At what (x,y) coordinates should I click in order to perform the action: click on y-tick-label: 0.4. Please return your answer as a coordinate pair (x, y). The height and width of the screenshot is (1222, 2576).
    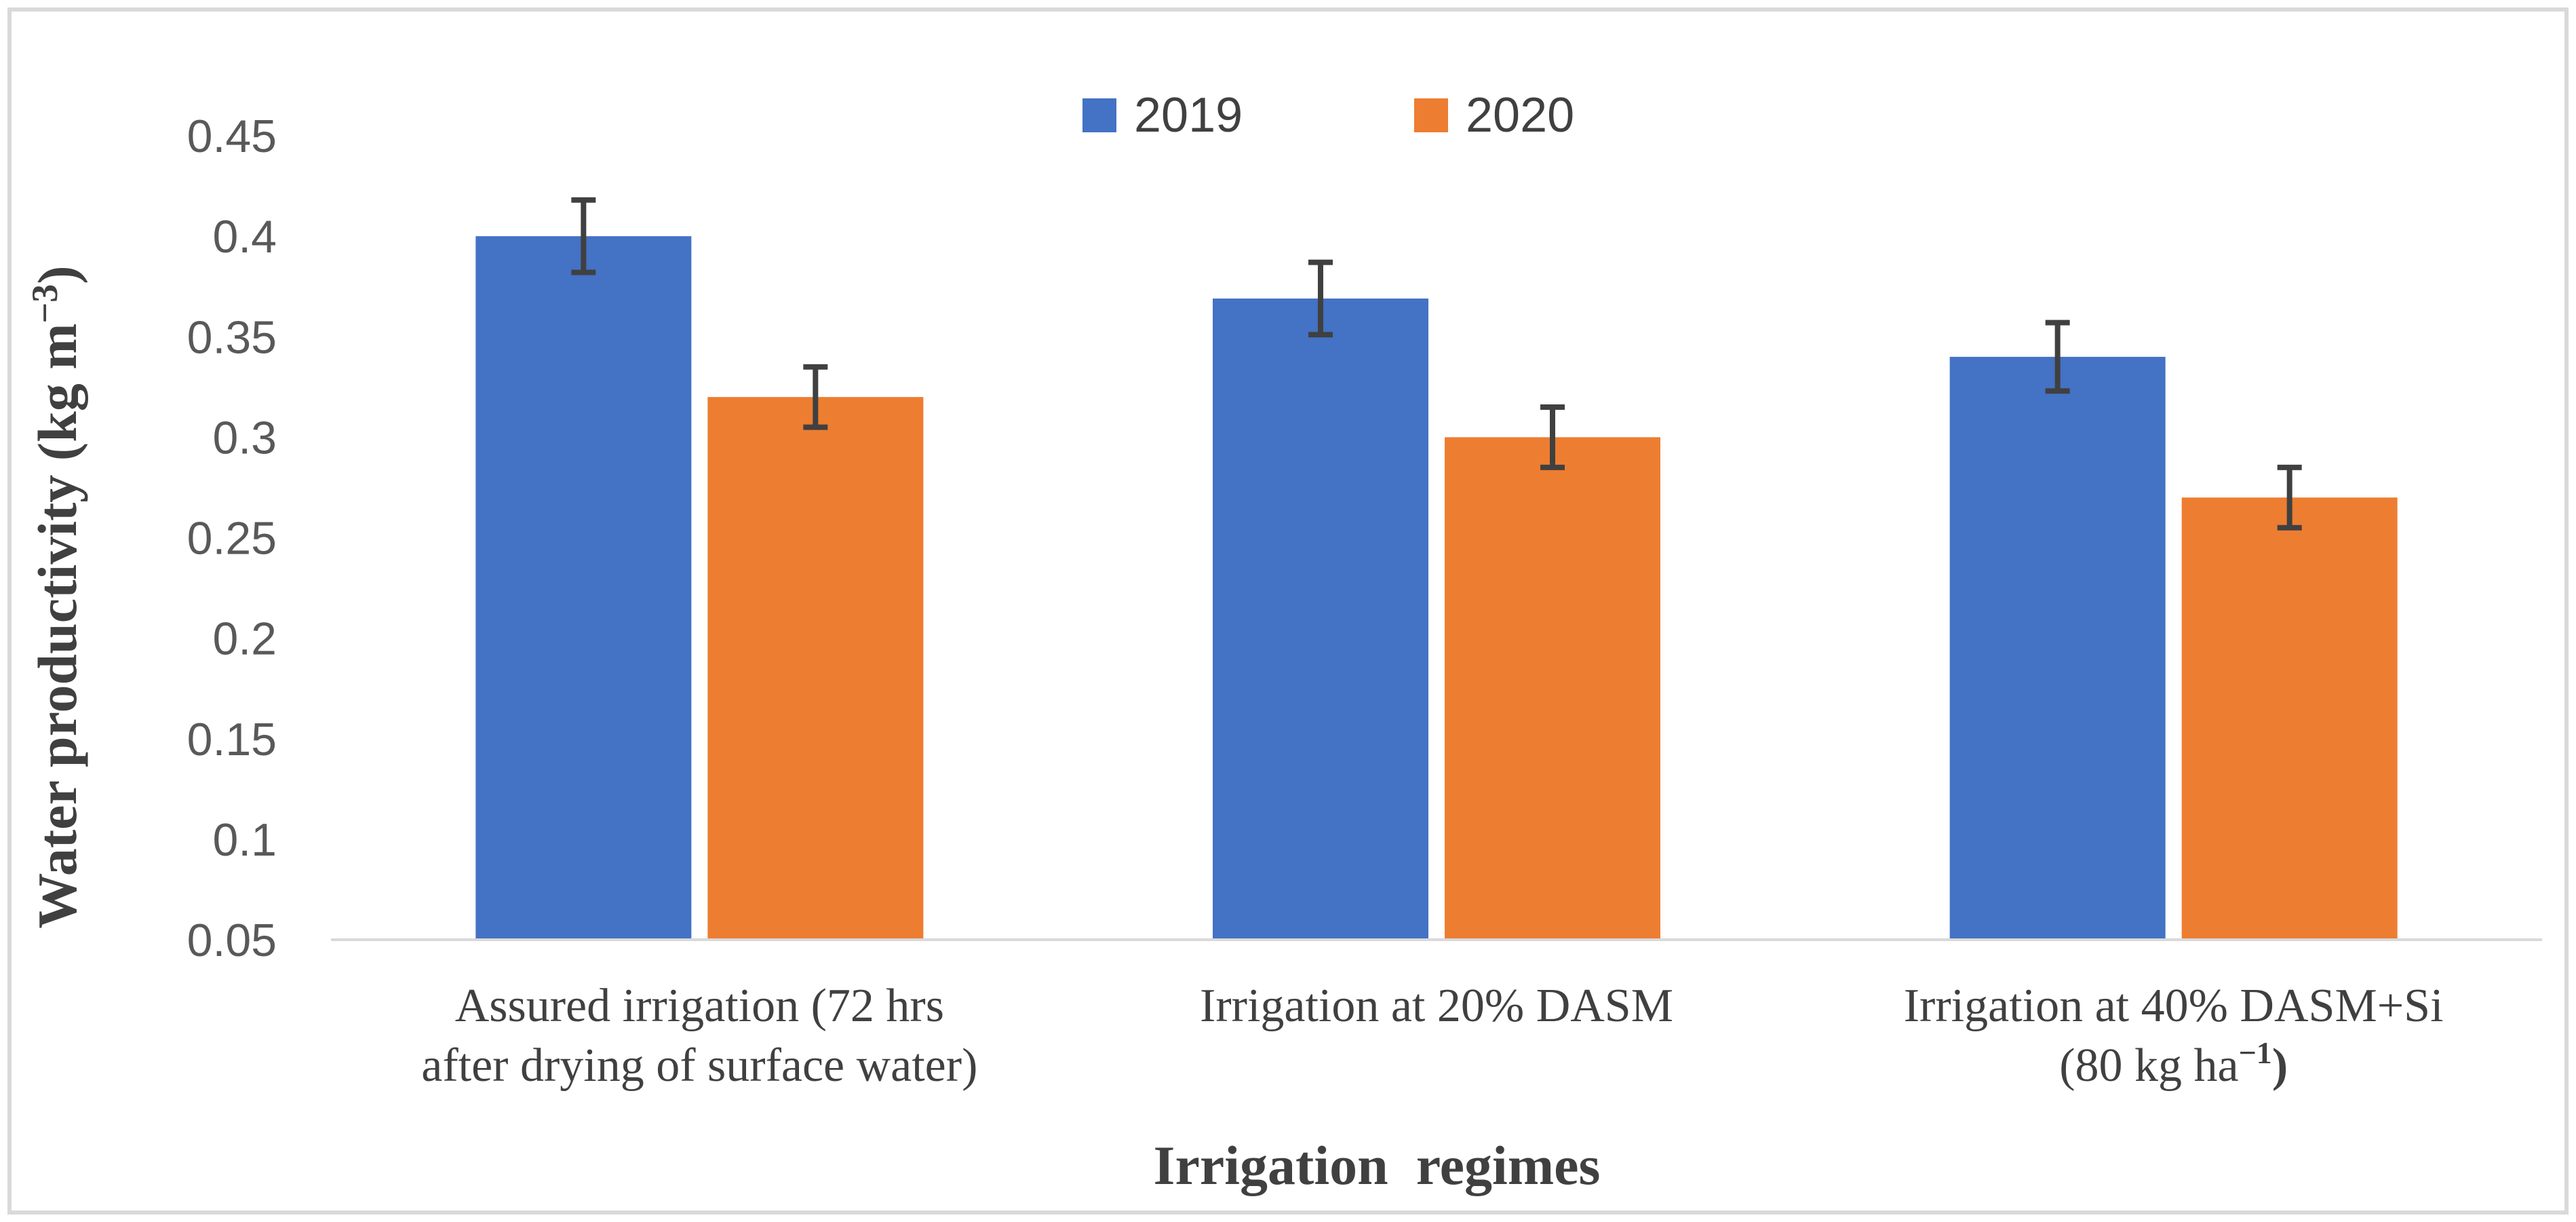
    Looking at the image, I should click on (244, 237).